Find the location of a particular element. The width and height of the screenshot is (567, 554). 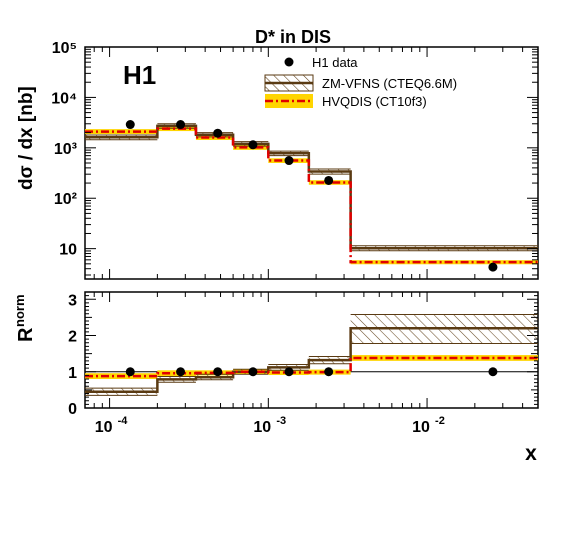

x-axis-title: x is located at coordinates (531, 453).